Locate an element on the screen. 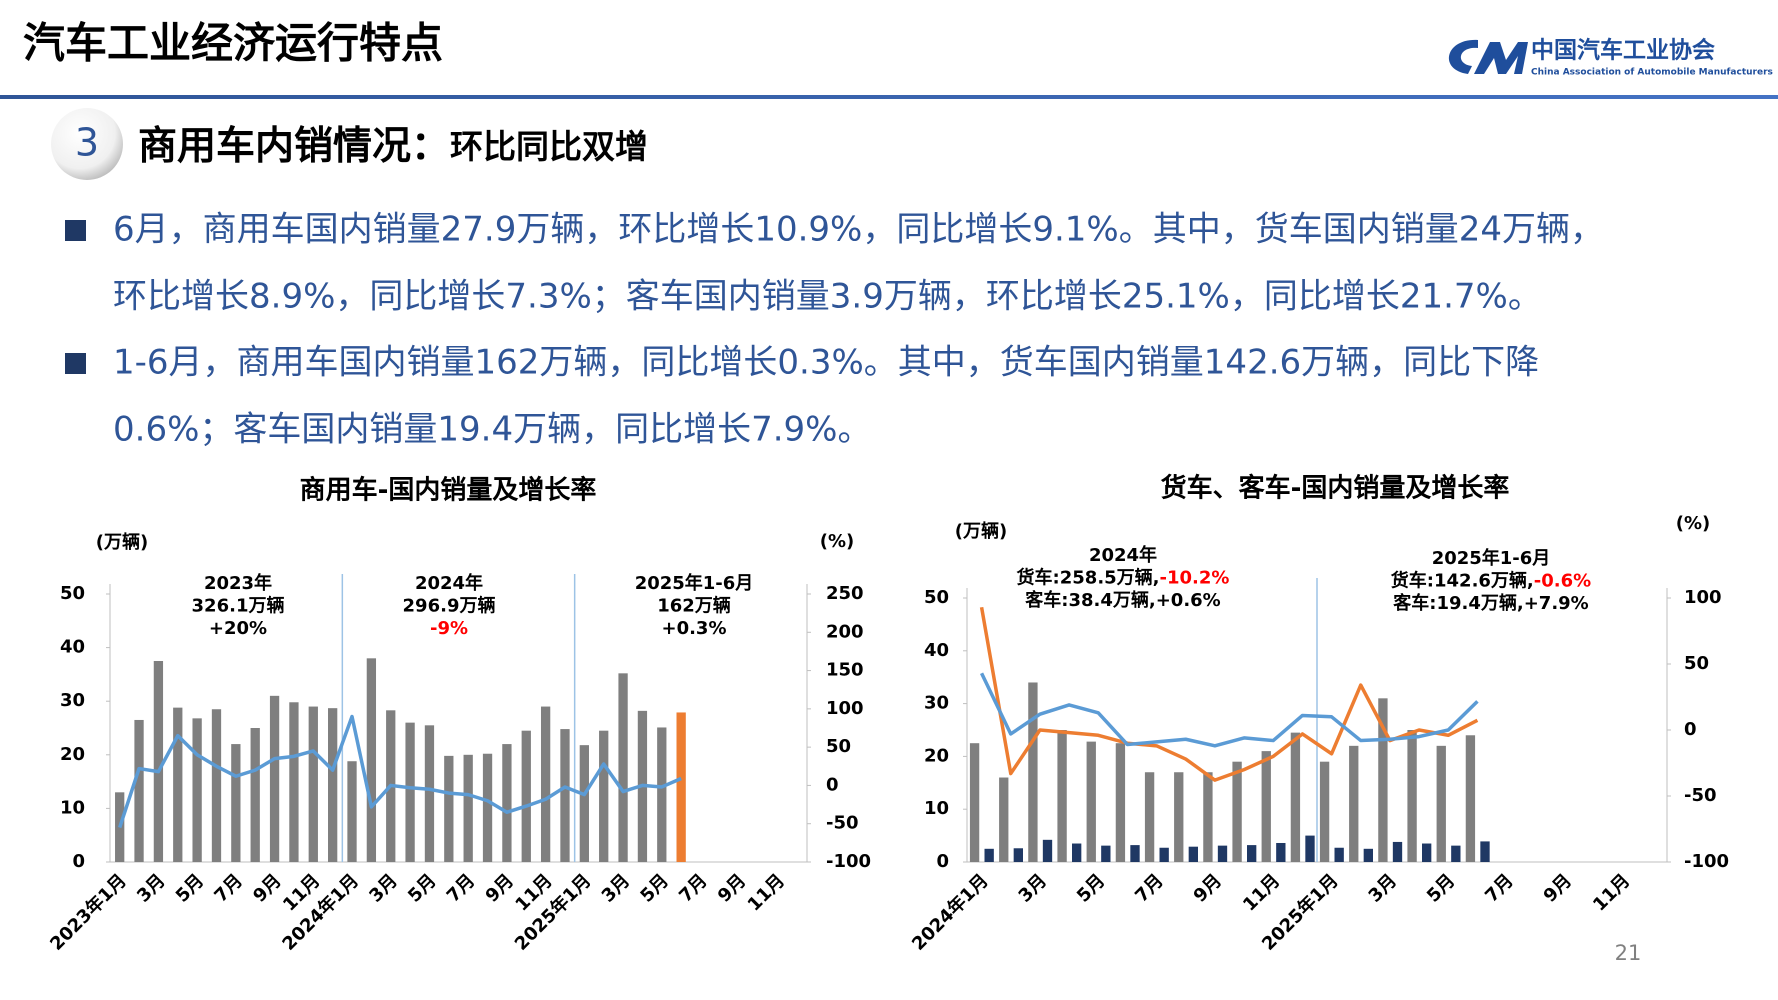  annotation-line: 客车:19.4万辆,+7.9% is located at coordinates (1490, 603).